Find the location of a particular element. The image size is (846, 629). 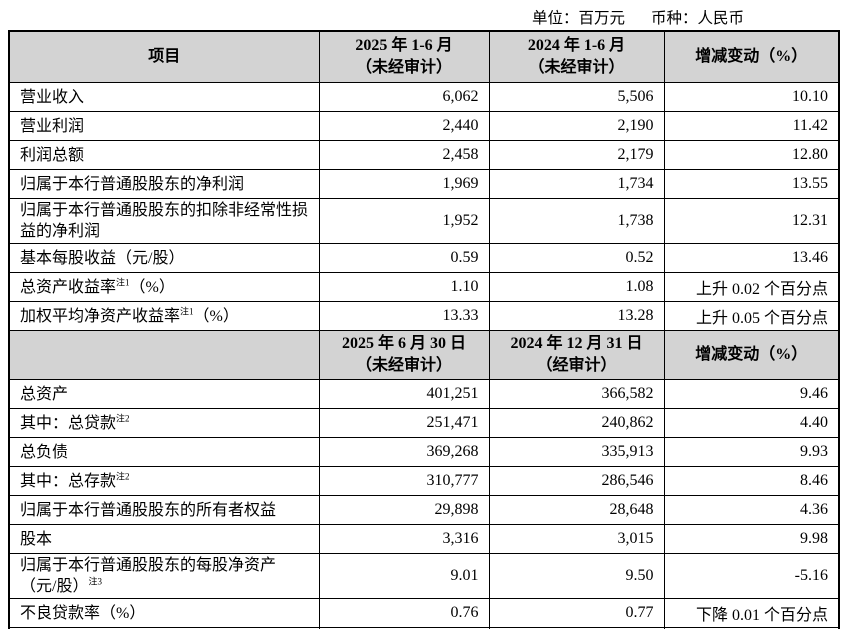

table-row: 股本 3,316 3,015 9.98 is located at coordinates (424, 539).